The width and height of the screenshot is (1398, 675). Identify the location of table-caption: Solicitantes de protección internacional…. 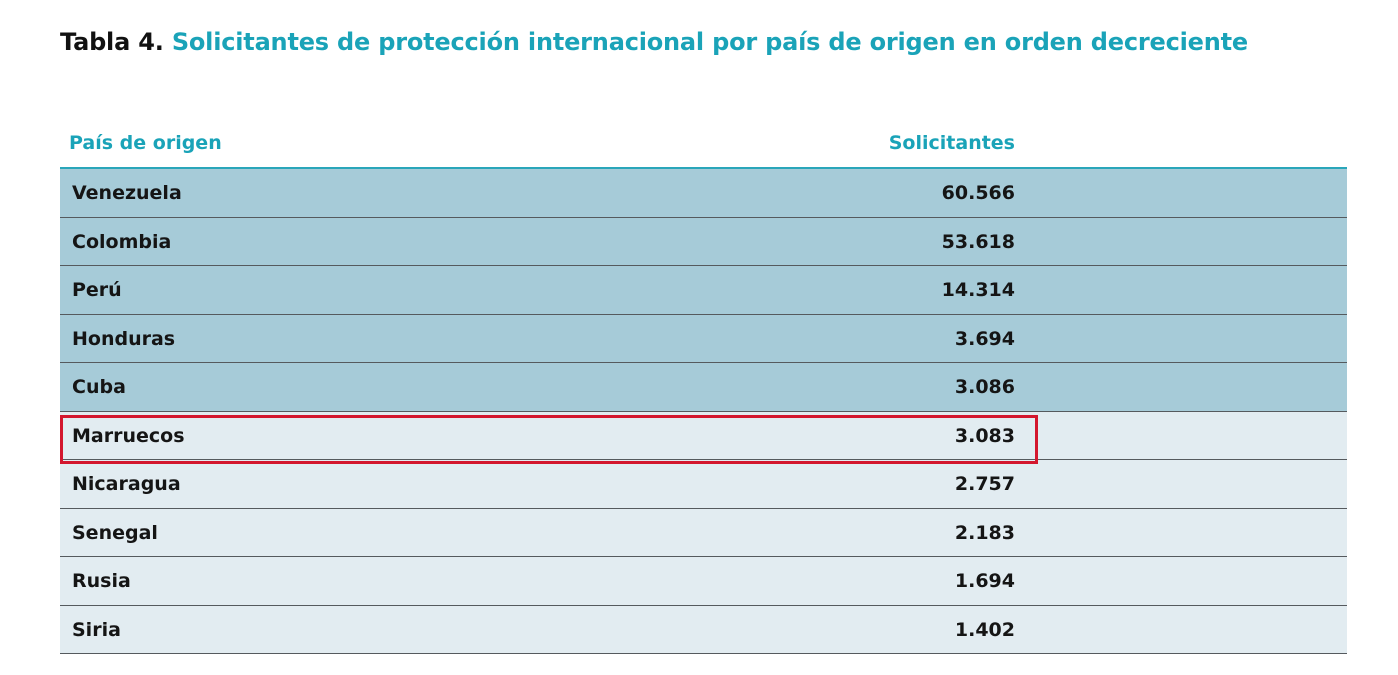
(709, 42).